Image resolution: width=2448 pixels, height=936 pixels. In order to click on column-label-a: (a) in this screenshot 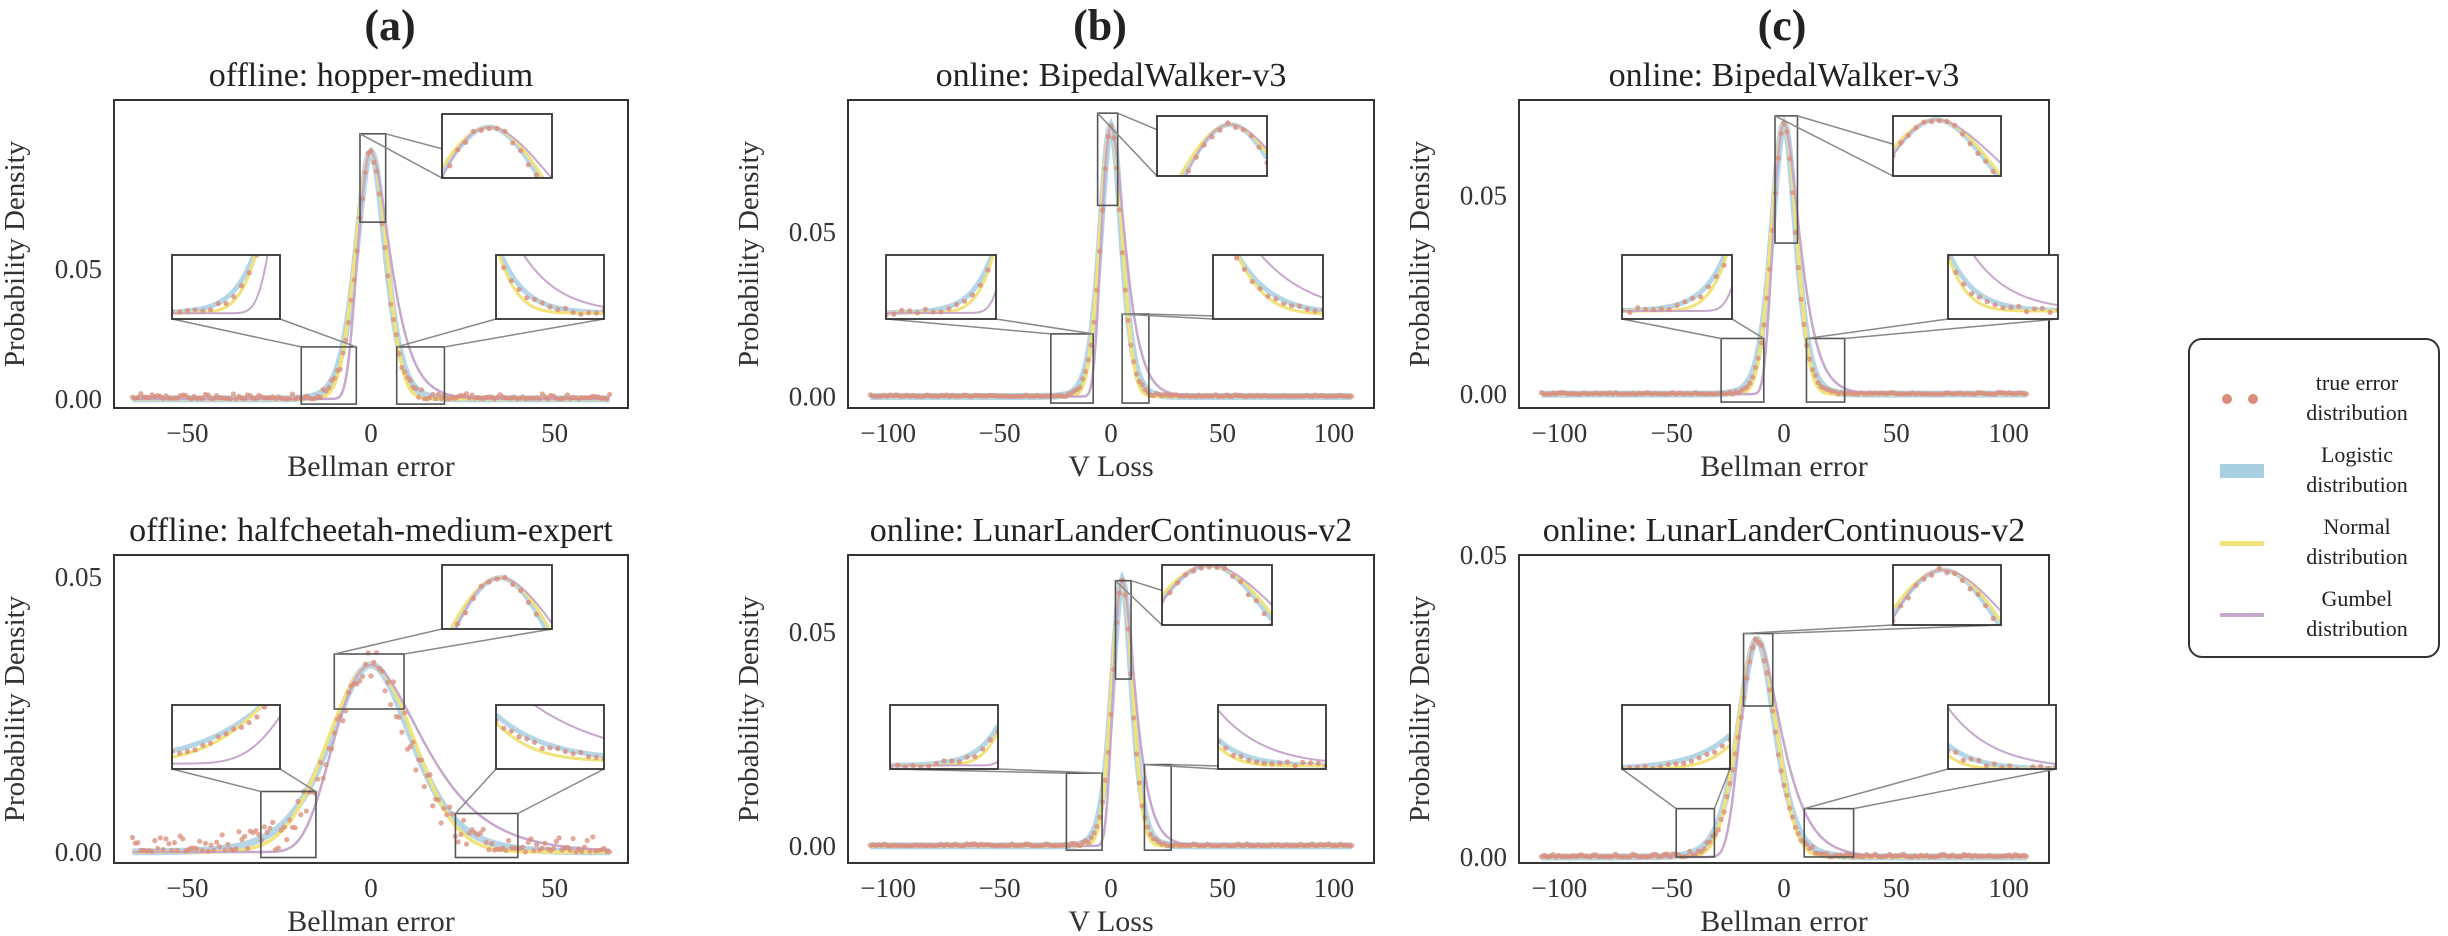, I will do `click(390, 25)`.